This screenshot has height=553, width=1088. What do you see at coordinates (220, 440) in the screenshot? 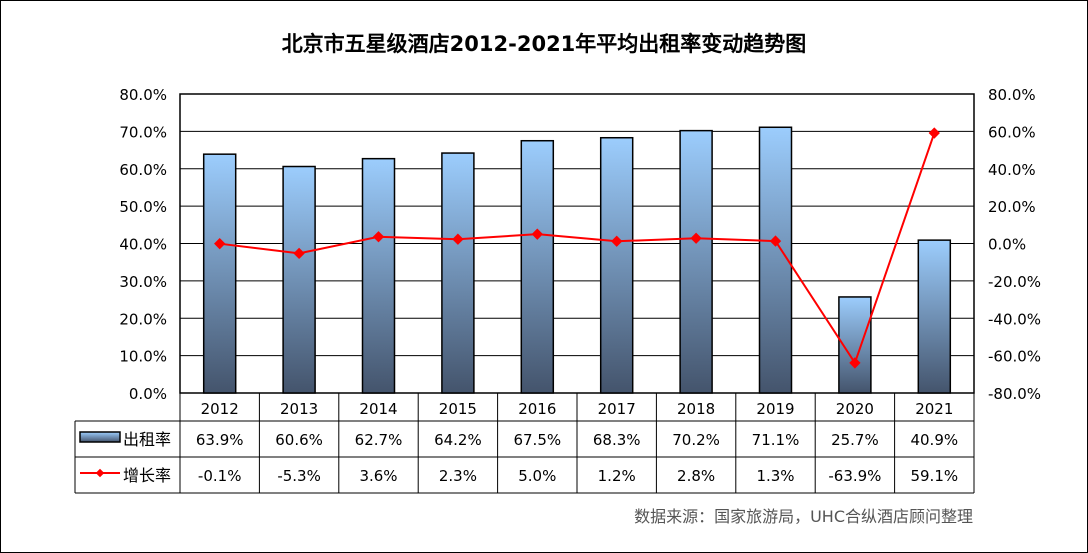
I see `table-cell-occupancy: 63.9%` at bounding box center [220, 440].